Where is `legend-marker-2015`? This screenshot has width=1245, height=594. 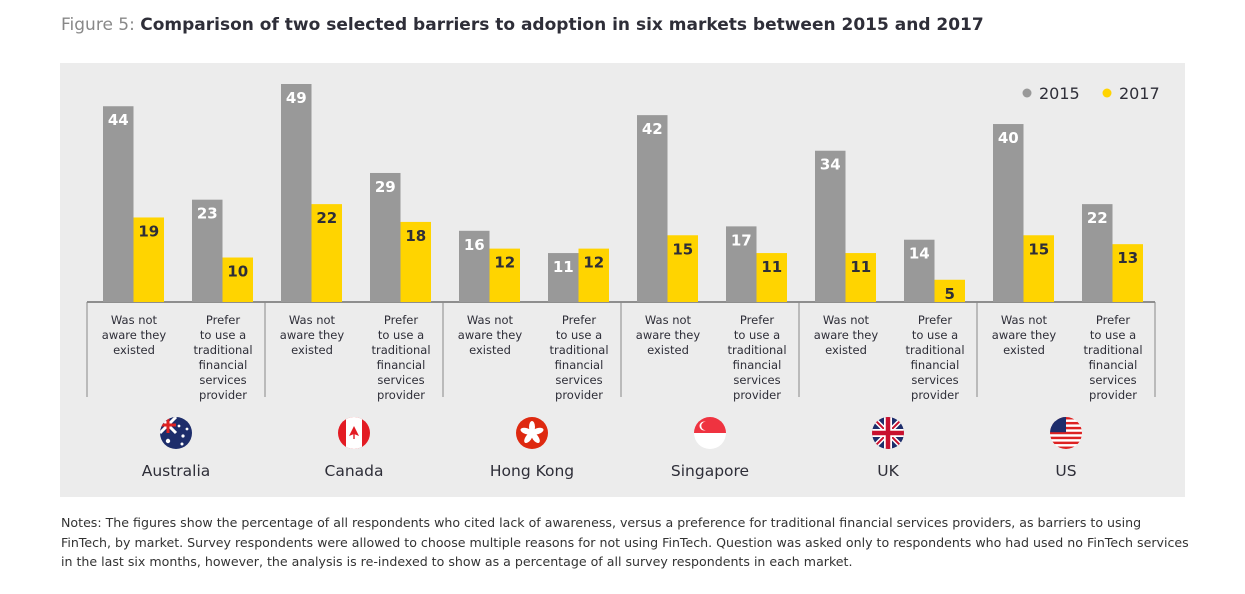
legend-marker-2015 is located at coordinates (1027, 93).